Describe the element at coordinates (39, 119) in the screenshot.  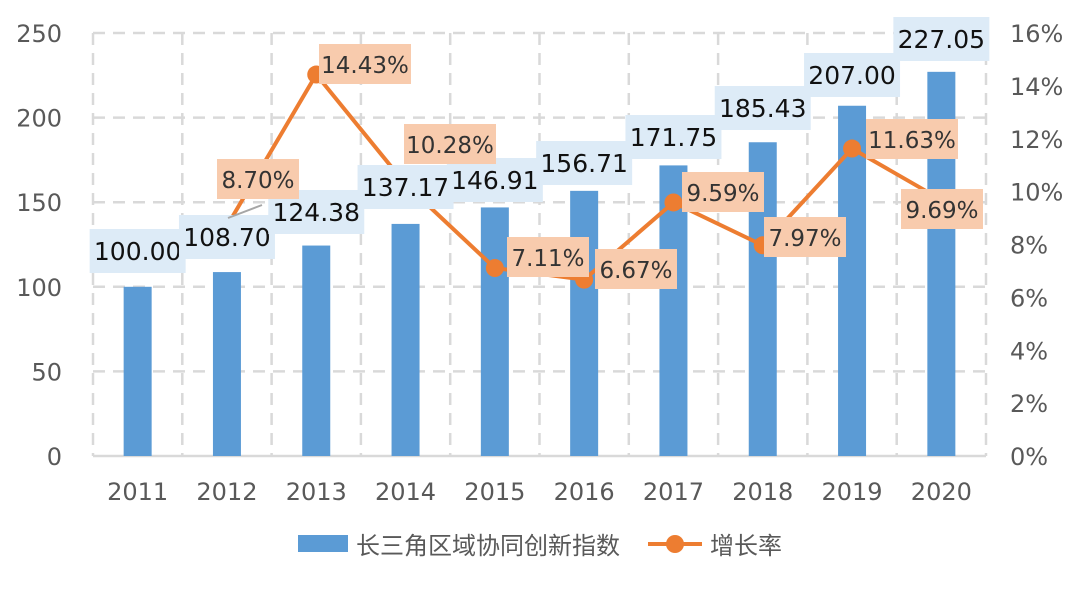
I see `left-tick-label: 200` at that location.